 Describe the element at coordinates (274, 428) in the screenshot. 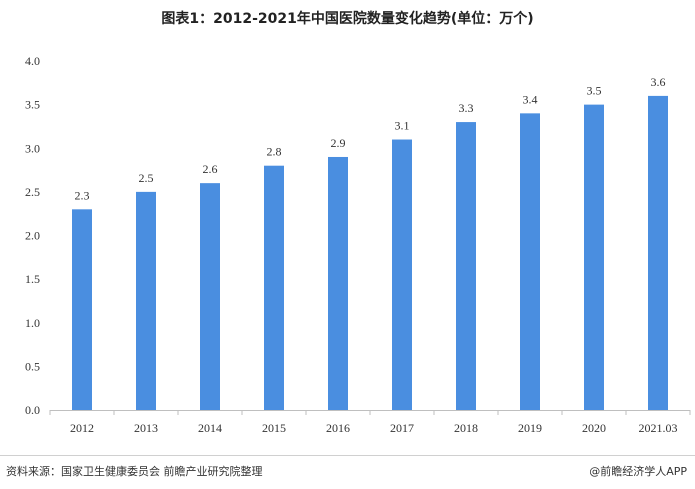

I see `x-tick-label: 2015` at that location.